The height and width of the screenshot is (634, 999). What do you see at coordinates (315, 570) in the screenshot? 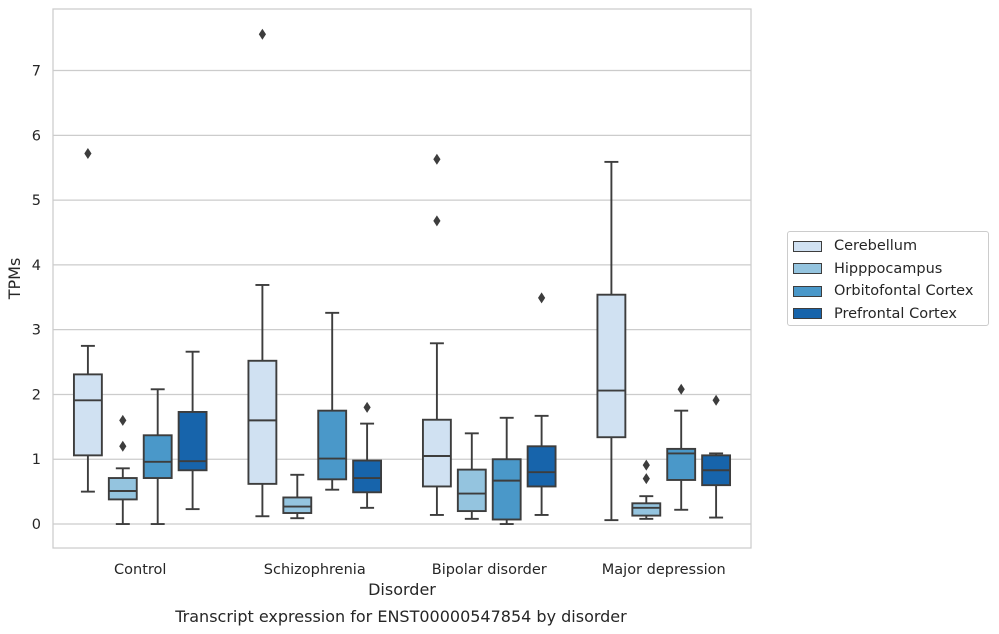
I see `x-tick-label: Schizophrenia` at bounding box center [315, 570].